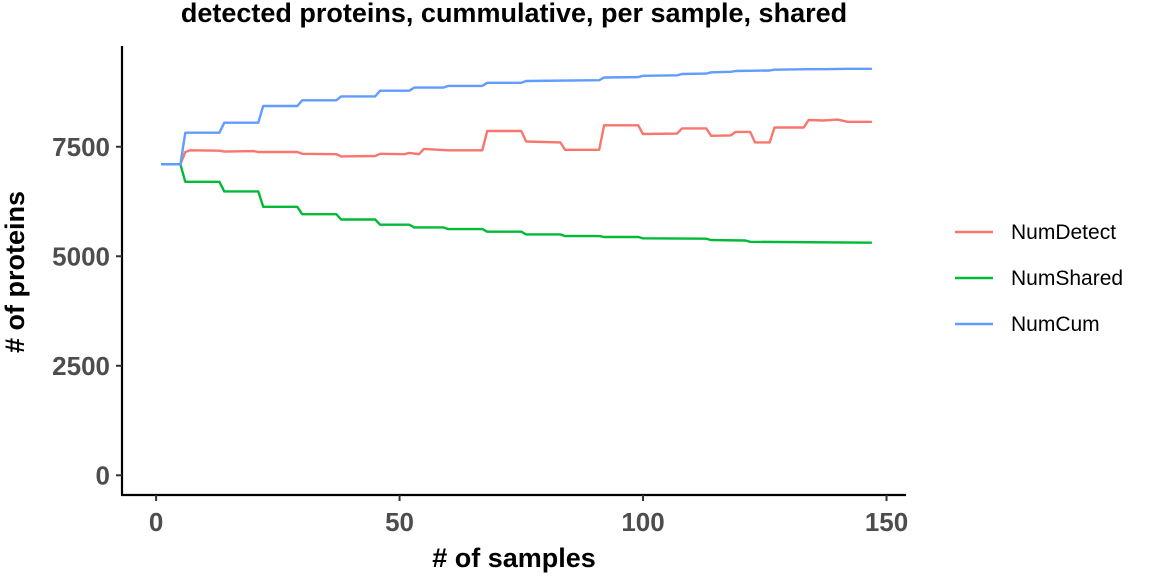 This screenshot has height=576, width=1152. Describe the element at coordinates (516, 142) in the screenshot. I see `series-line-numdetect` at that location.